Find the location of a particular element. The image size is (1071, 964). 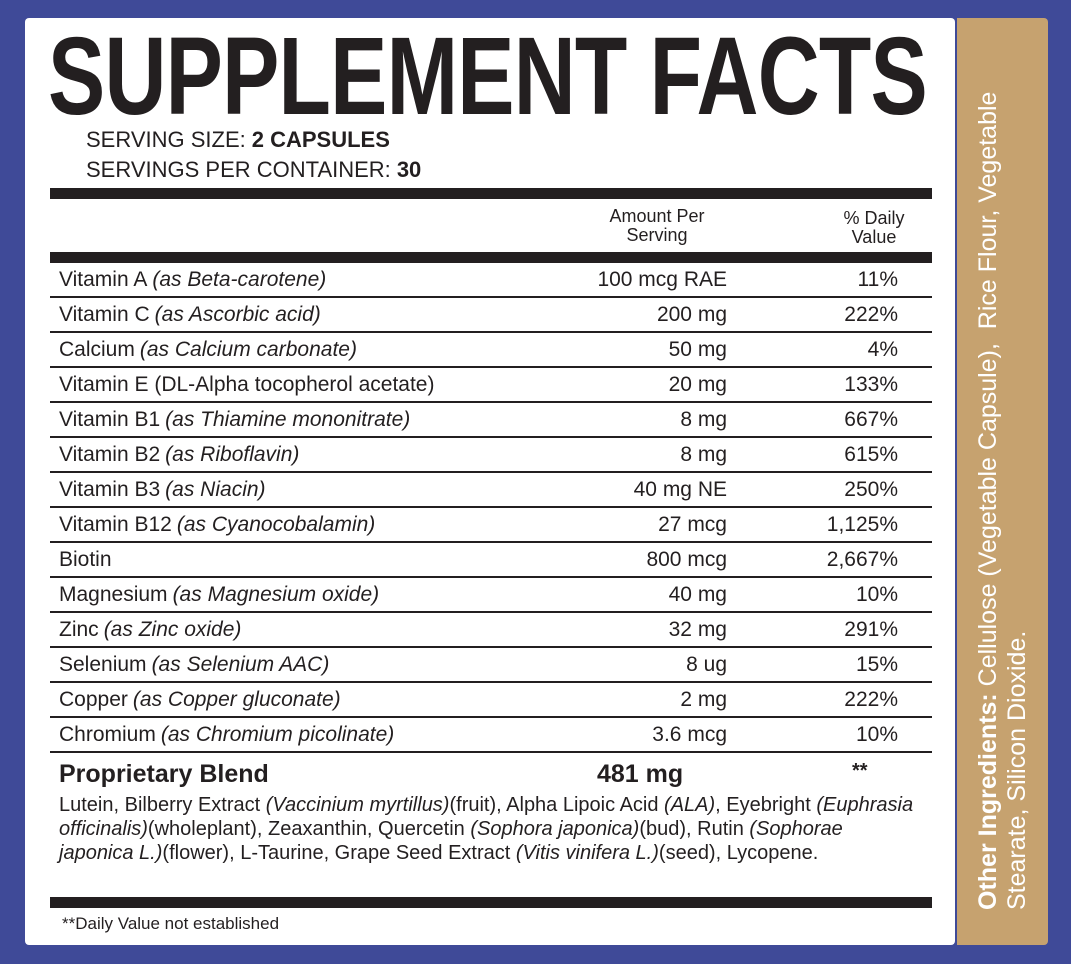

serving-size-label: SERVING SIZE: is located at coordinates (166, 139).